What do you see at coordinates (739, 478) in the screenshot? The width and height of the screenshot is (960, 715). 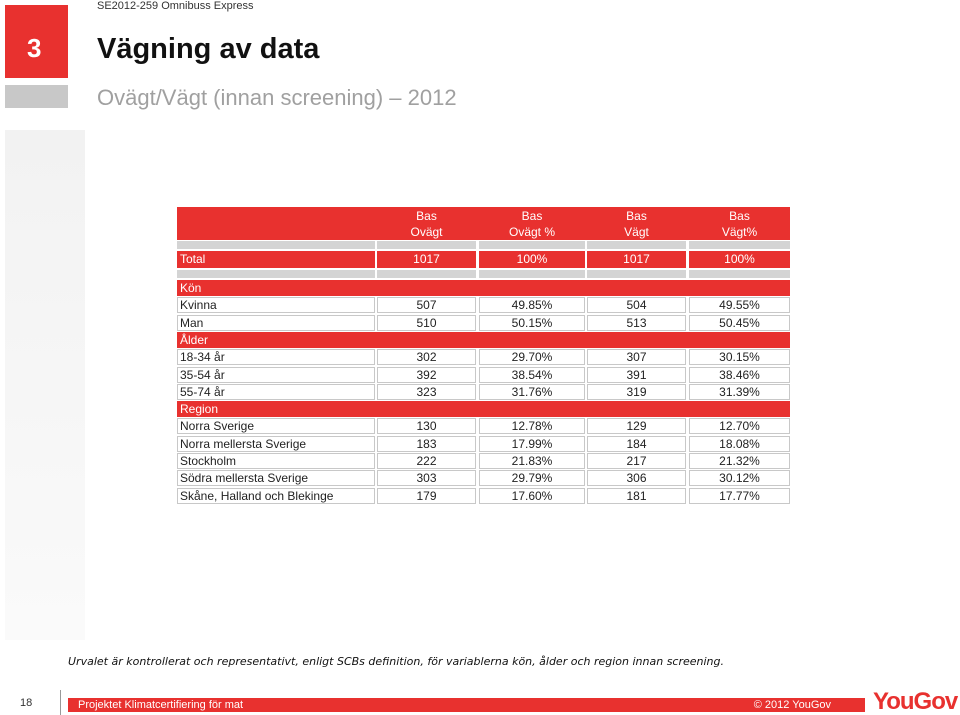 I see `cell: 30.12%` at bounding box center [739, 478].